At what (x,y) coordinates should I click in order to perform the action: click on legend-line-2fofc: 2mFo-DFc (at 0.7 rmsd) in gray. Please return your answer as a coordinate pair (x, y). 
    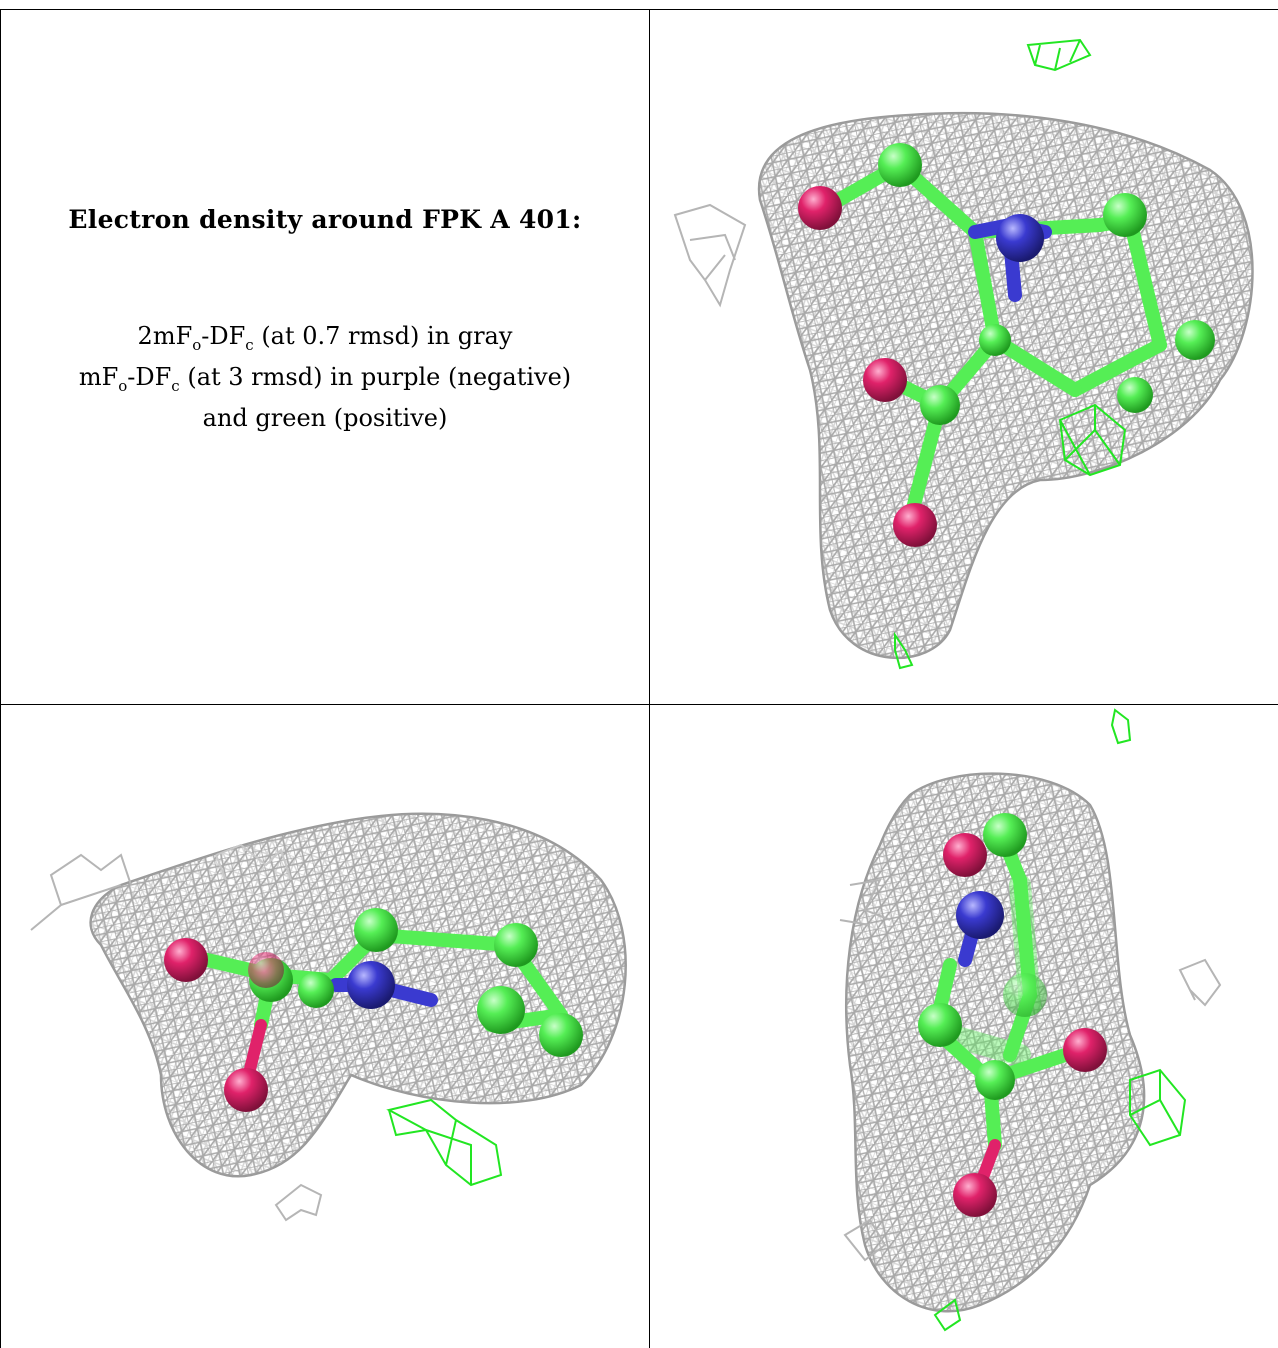
    Looking at the image, I should click on (325, 338).